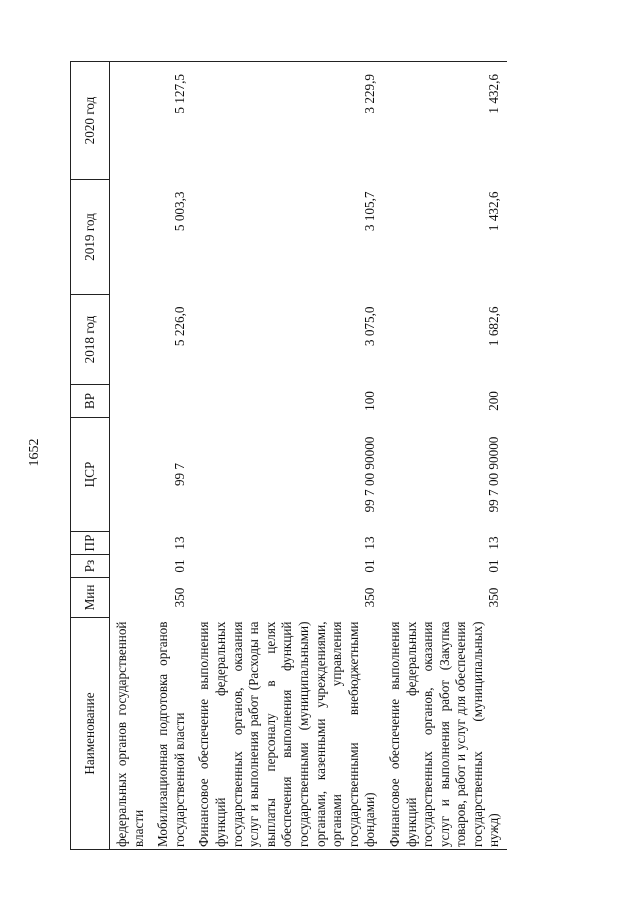 The image size is (640, 905). Describe the element at coordinates (34, 452) in the screenshot. I see `page-number: 1652` at that location.